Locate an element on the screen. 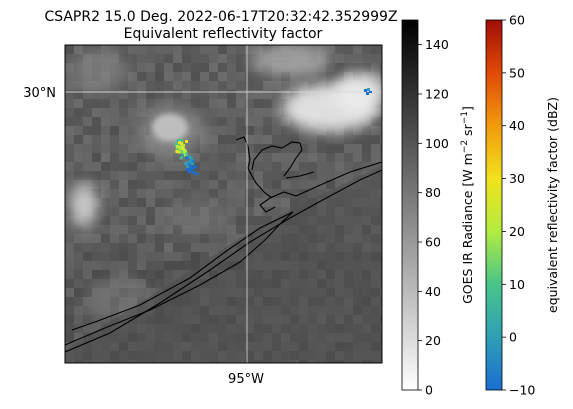  cloud-center is located at coordinates (200, 215).